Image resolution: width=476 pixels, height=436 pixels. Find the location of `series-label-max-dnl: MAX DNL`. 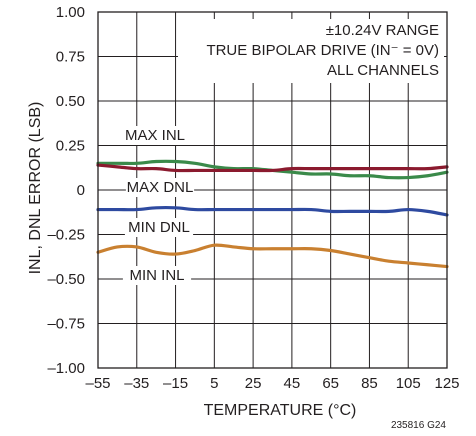

series-label-max-dnl: MAX DNL is located at coordinates (160, 187).